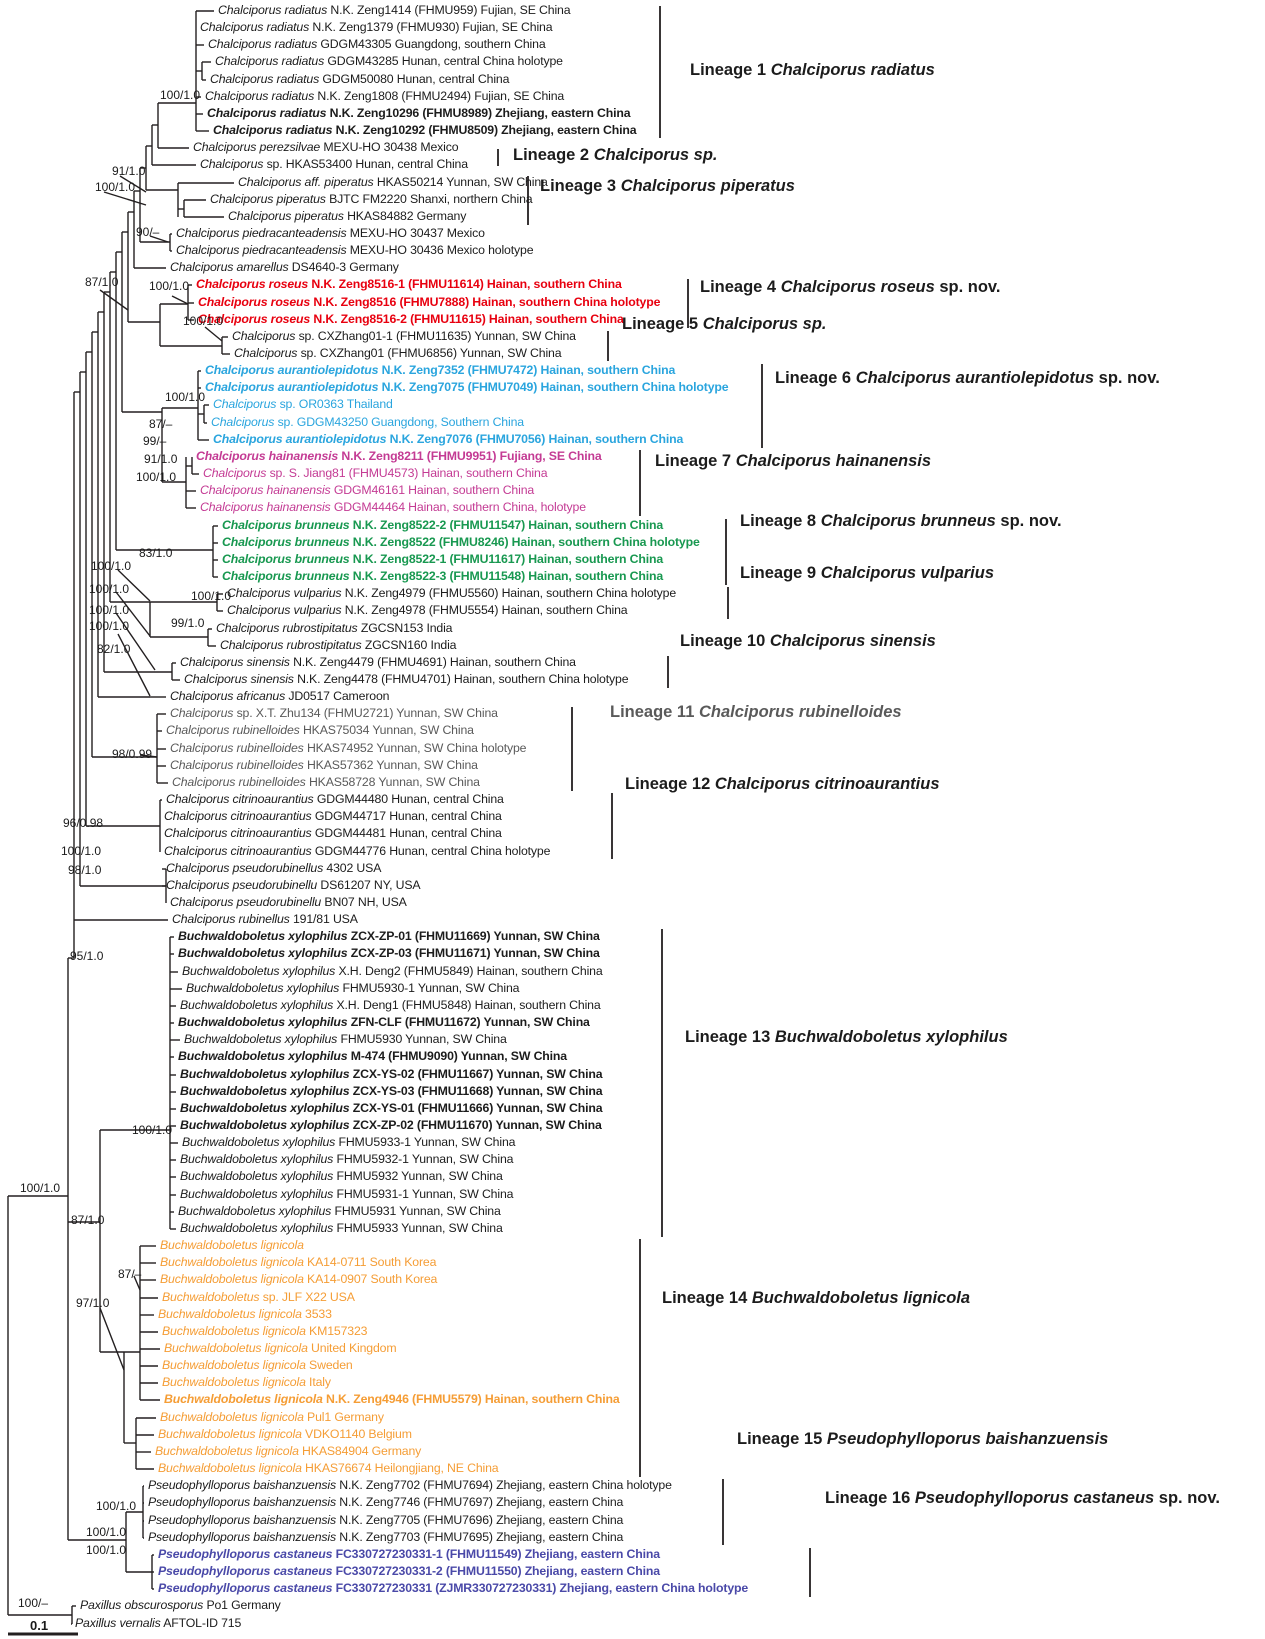 This screenshot has width=1265, height=1639. What do you see at coordinates (261, 233) in the screenshot?
I see `taxon-name-italic: Chalciporus piedracanteadensis` at bounding box center [261, 233].